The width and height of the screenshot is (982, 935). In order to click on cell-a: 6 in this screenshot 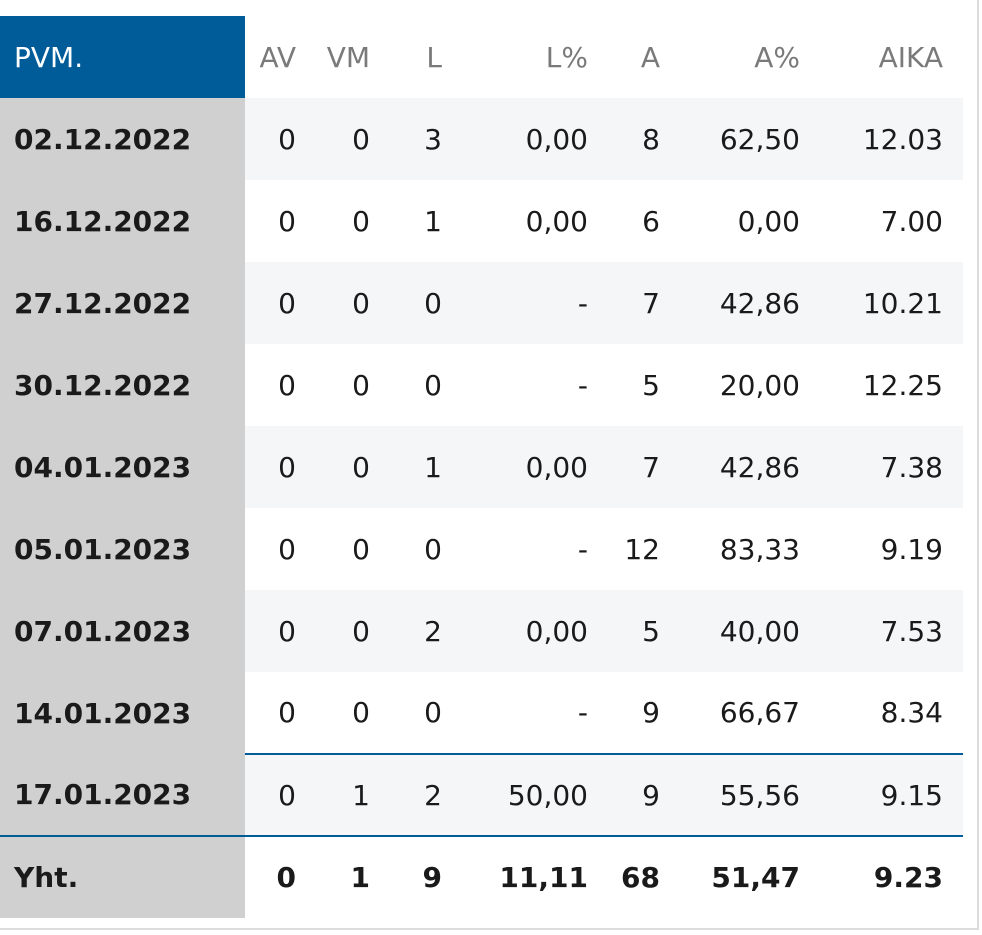, I will do `click(651, 221)`.